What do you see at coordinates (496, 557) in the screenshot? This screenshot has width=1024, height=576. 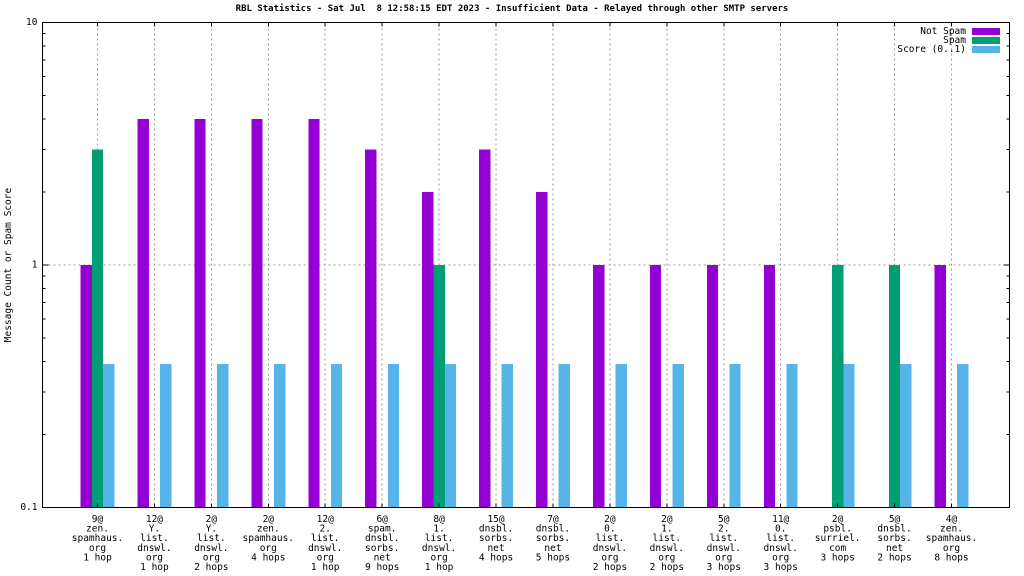 I see `x-label-7-line-4: 4 hops` at bounding box center [496, 557].